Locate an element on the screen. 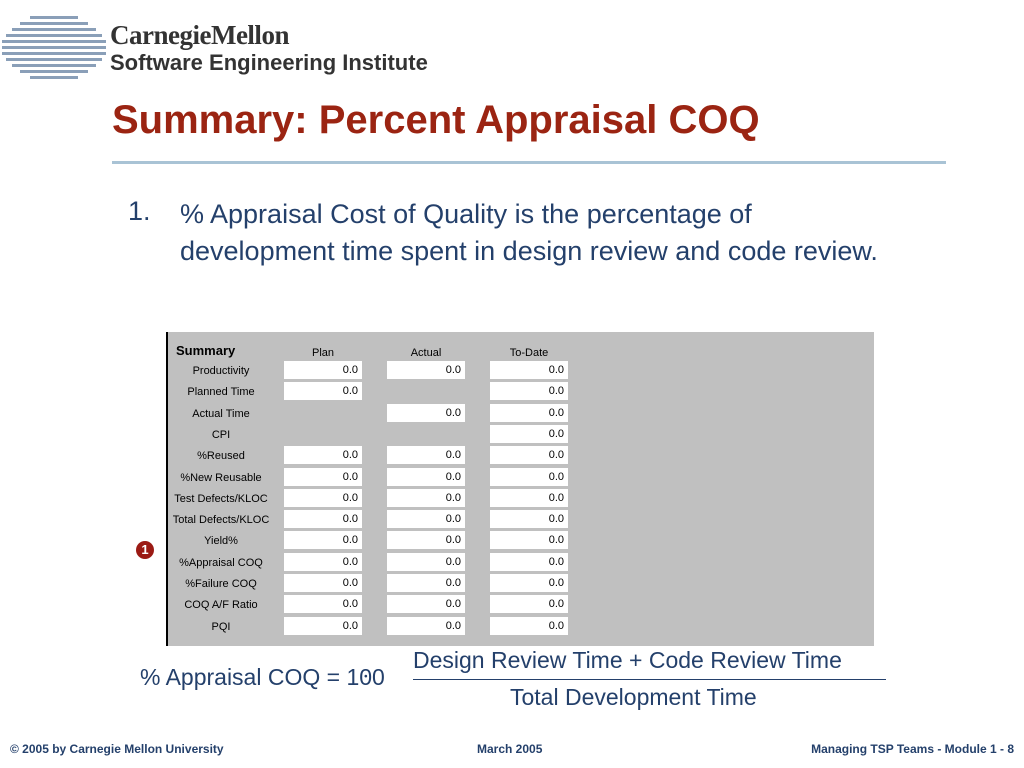 This screenshot has height=768, width=1024. formula-lhs: % Appraisal COQ = 100 is located at coordinates (262, 677).